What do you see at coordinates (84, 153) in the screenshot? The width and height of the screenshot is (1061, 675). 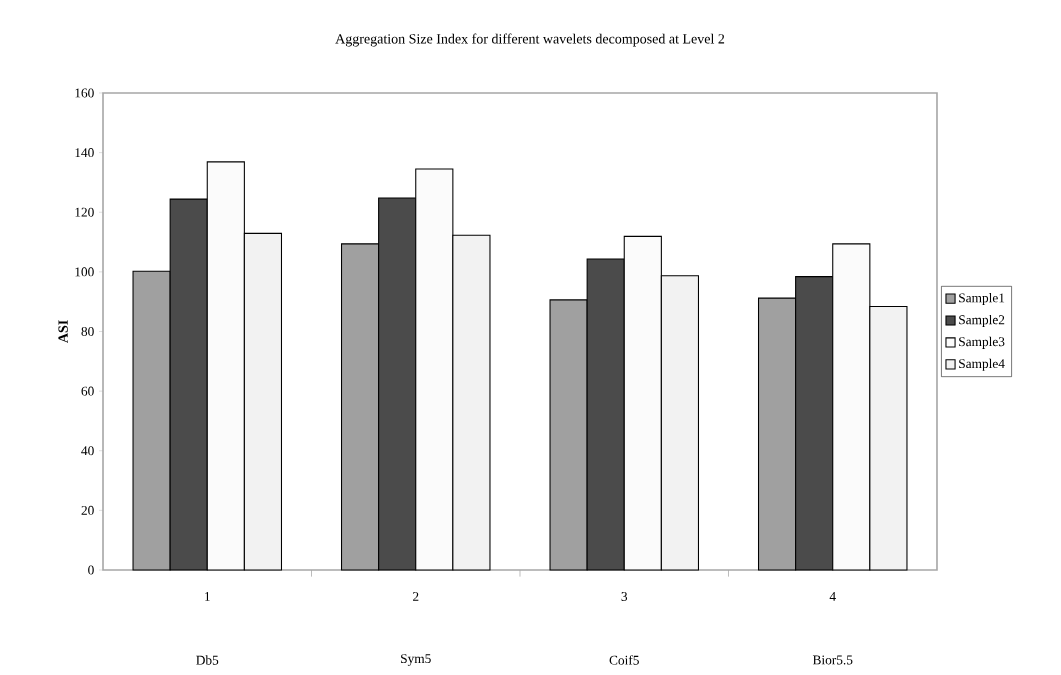 I see `y-tick-label: 140` at bounding box center [84, 153].